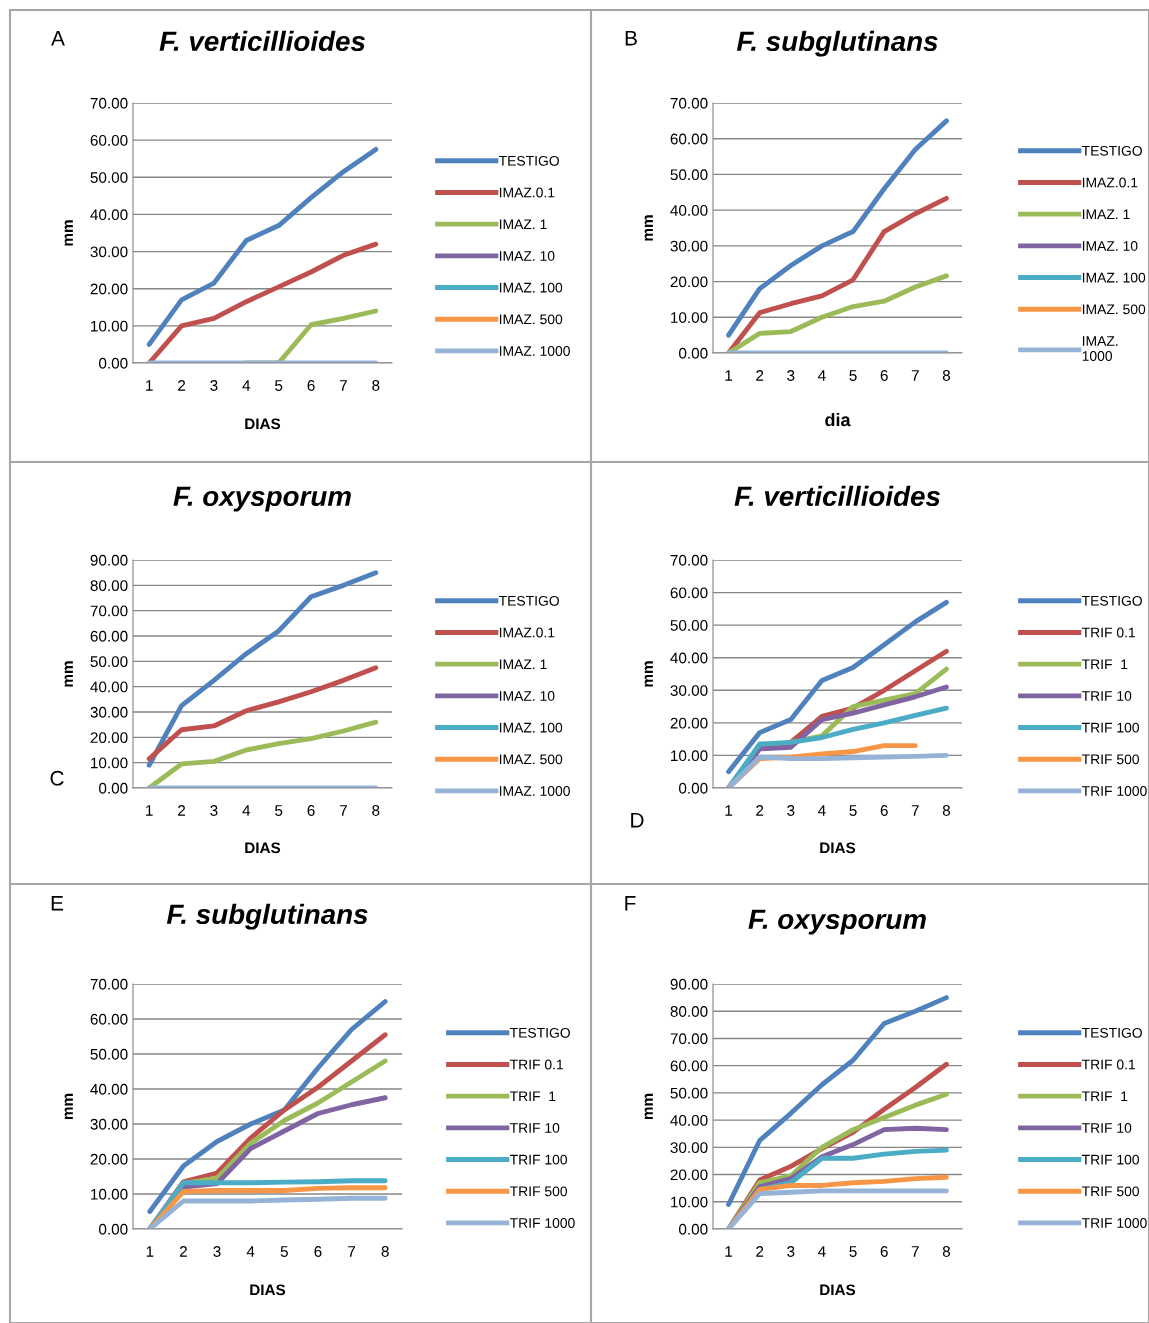 The width and height of the screenshot is (1149, 1323). What do you see at coordinates (1104, 1096) in the screenshot?
I see `legend-label: TRIF 1` at bounding box center [1104, 1096].